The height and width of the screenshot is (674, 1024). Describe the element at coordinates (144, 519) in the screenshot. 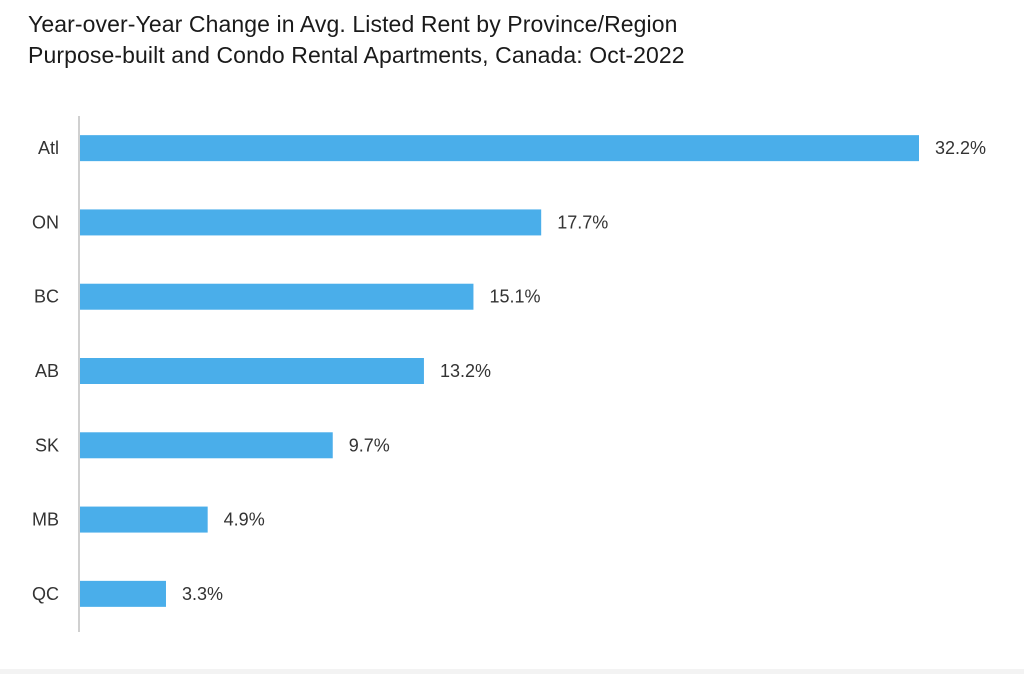

I see `bar-mb` at that location.